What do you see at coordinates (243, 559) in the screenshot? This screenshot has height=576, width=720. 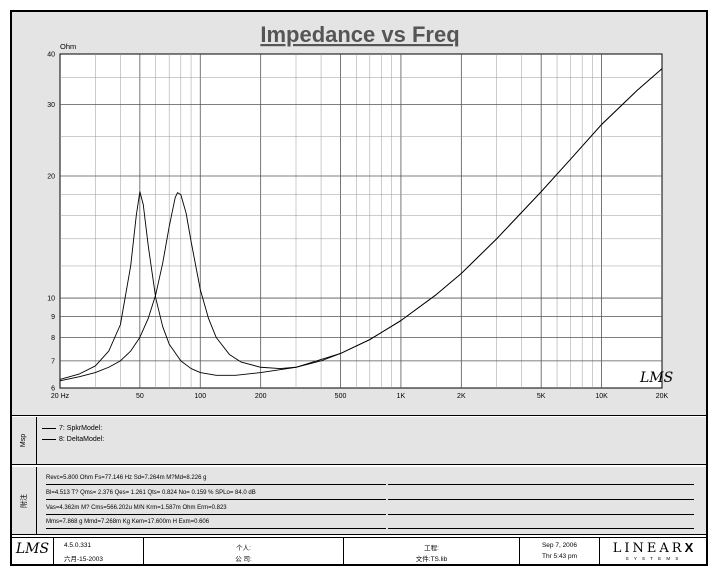 I see `company-label: 公 司:` at bounding box center [243, 559].